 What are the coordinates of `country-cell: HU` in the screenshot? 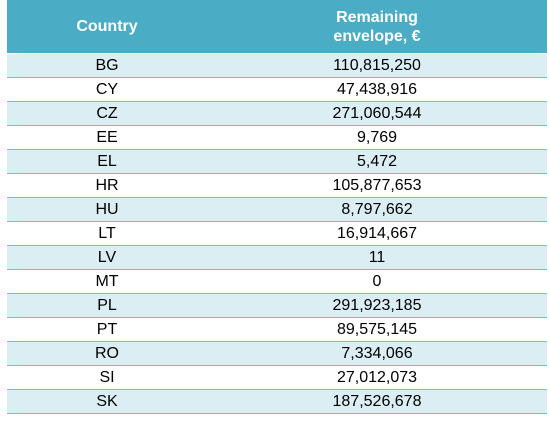 It's located at (107, 209).